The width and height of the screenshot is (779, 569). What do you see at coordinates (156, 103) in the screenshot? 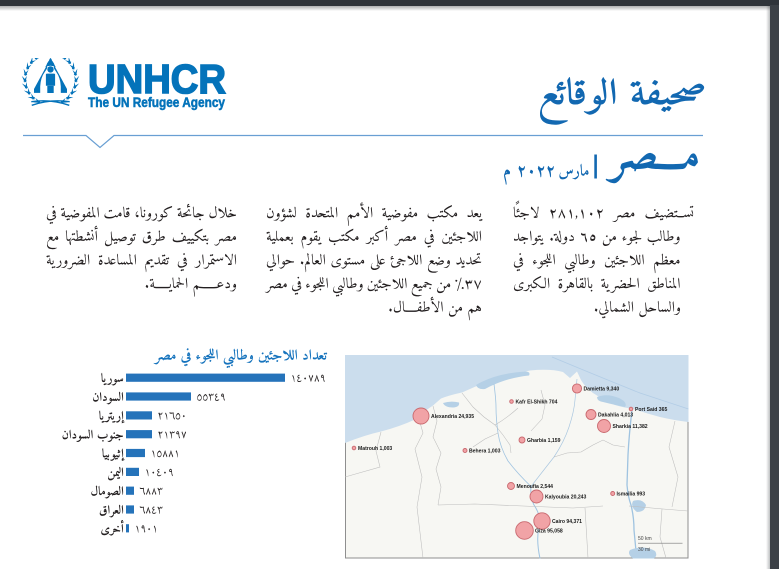
I see `svg-text: The UN Refugee Agency` at bounding box center [156, 103].